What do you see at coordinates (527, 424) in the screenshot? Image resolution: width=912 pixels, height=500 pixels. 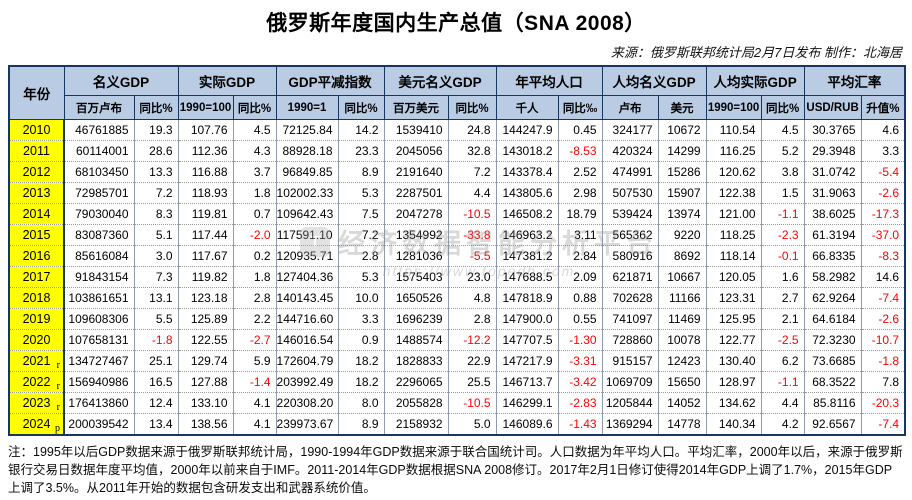 I see `data-cell: 146089.6` at bounding box center [527, 424].